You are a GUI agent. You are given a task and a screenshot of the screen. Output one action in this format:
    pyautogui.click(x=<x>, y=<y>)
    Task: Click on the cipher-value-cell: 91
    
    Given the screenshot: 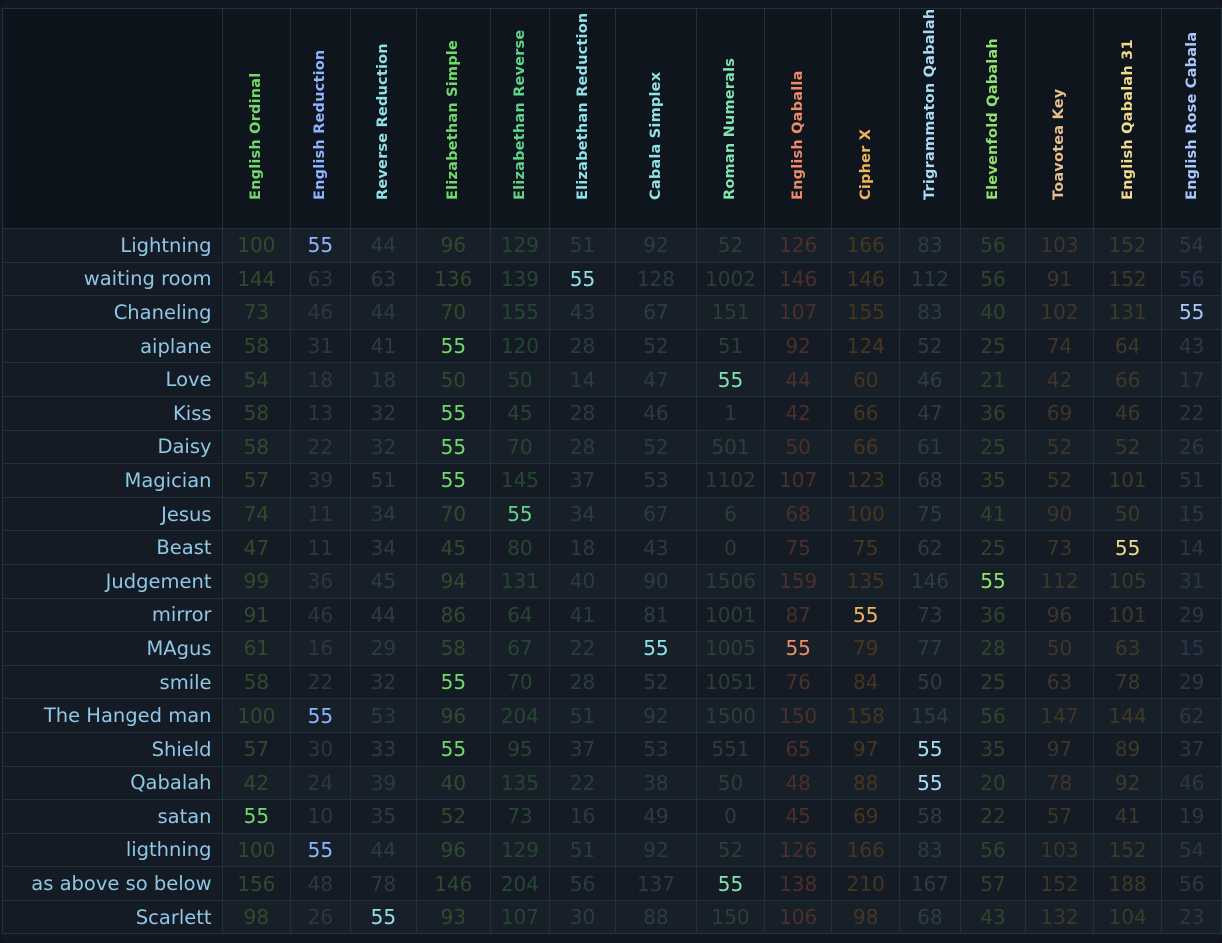 What is the action you would take?
    pyautogui.click(x=256, y=615)
    